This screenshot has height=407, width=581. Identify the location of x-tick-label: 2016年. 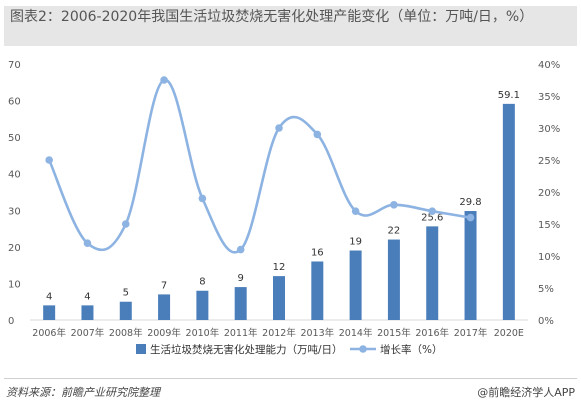
(432, 333).